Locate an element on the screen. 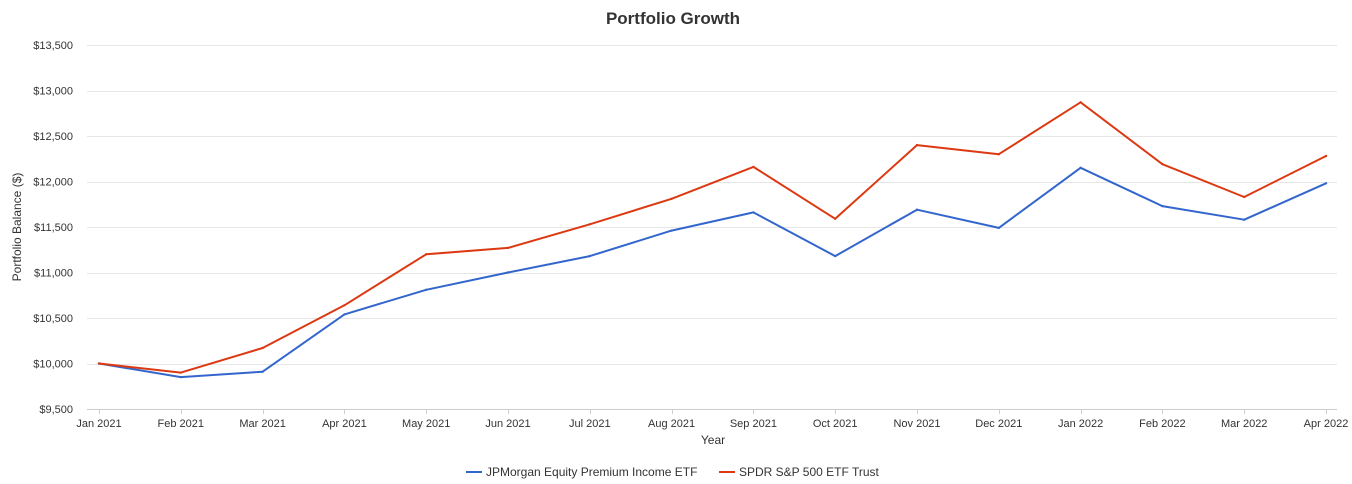 The width and height of the screenshot is (1352, 484). x-tick-label: May 2021 is located at coordinates (426, 424).